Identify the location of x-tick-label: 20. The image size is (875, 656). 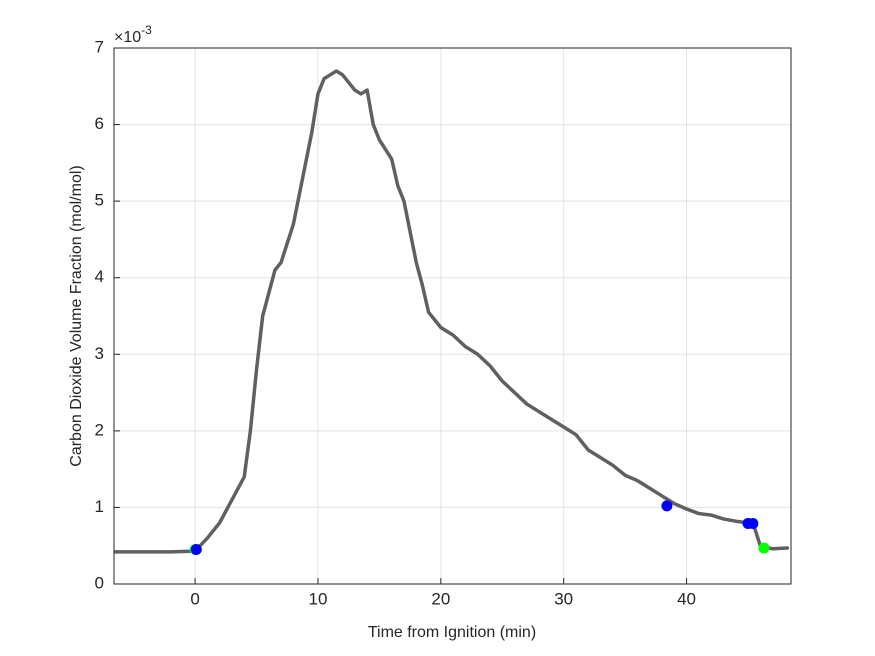
(440, 598).